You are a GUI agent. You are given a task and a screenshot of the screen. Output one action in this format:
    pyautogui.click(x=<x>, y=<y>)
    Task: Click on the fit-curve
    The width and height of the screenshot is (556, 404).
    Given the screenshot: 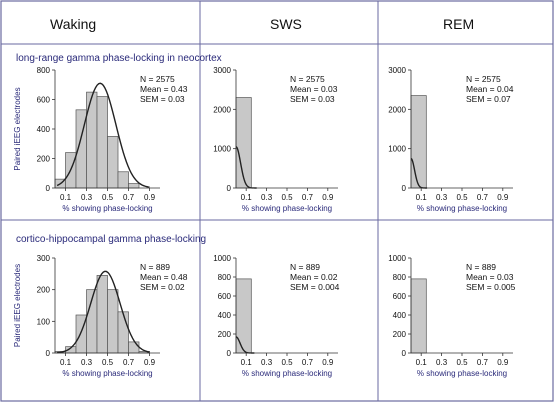 What is the action you would take?
    pyautogui.click(x=103, y=135)
    